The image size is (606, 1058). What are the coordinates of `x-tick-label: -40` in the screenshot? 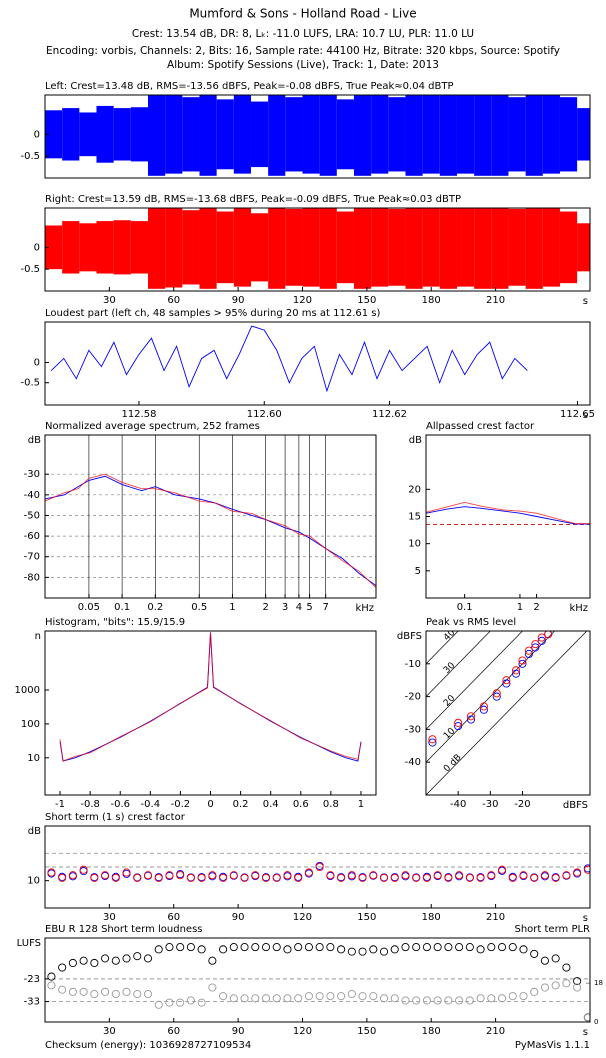 It's located at (458, 804).